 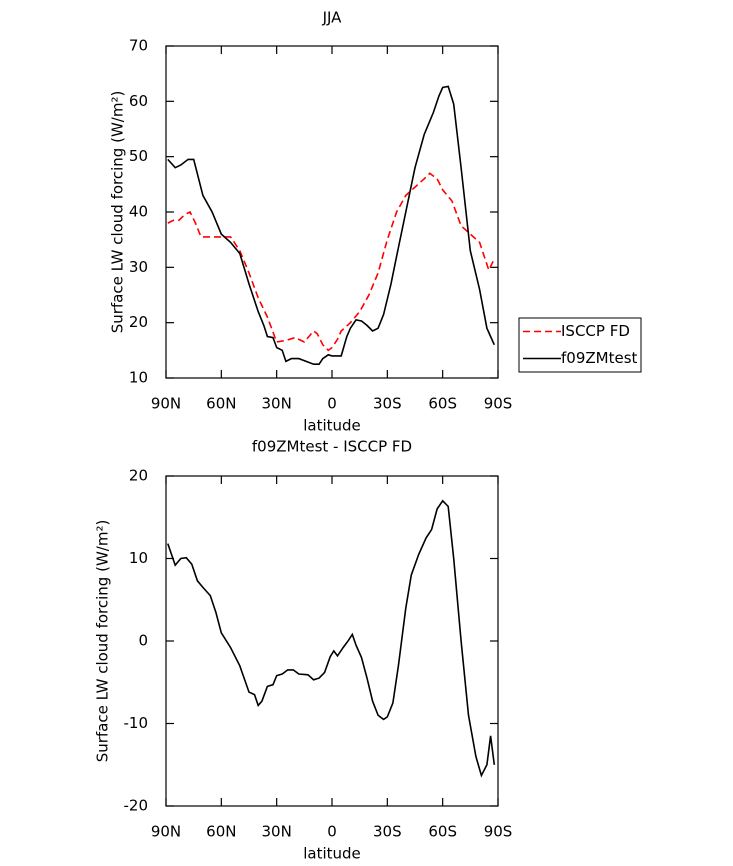 What do you see at coordinates (580, 345) in the screenshot?
I see `legend-box` at bounding box center [580, 345].